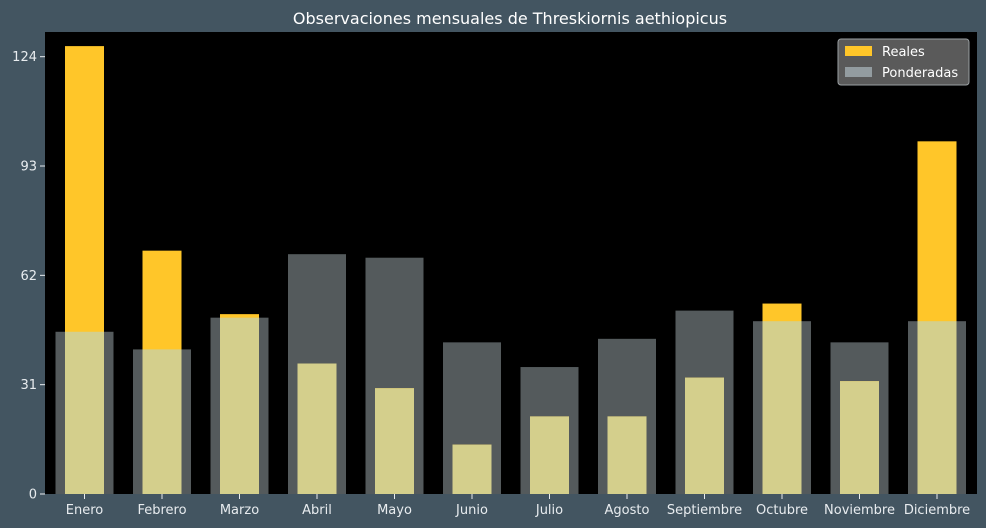 The image size is (986, 528). What do you see at coordinates (920, 73) in the screenshot?
I see `legend-label-ponderadas: Ponderadas` at bounding box center [920, 73].